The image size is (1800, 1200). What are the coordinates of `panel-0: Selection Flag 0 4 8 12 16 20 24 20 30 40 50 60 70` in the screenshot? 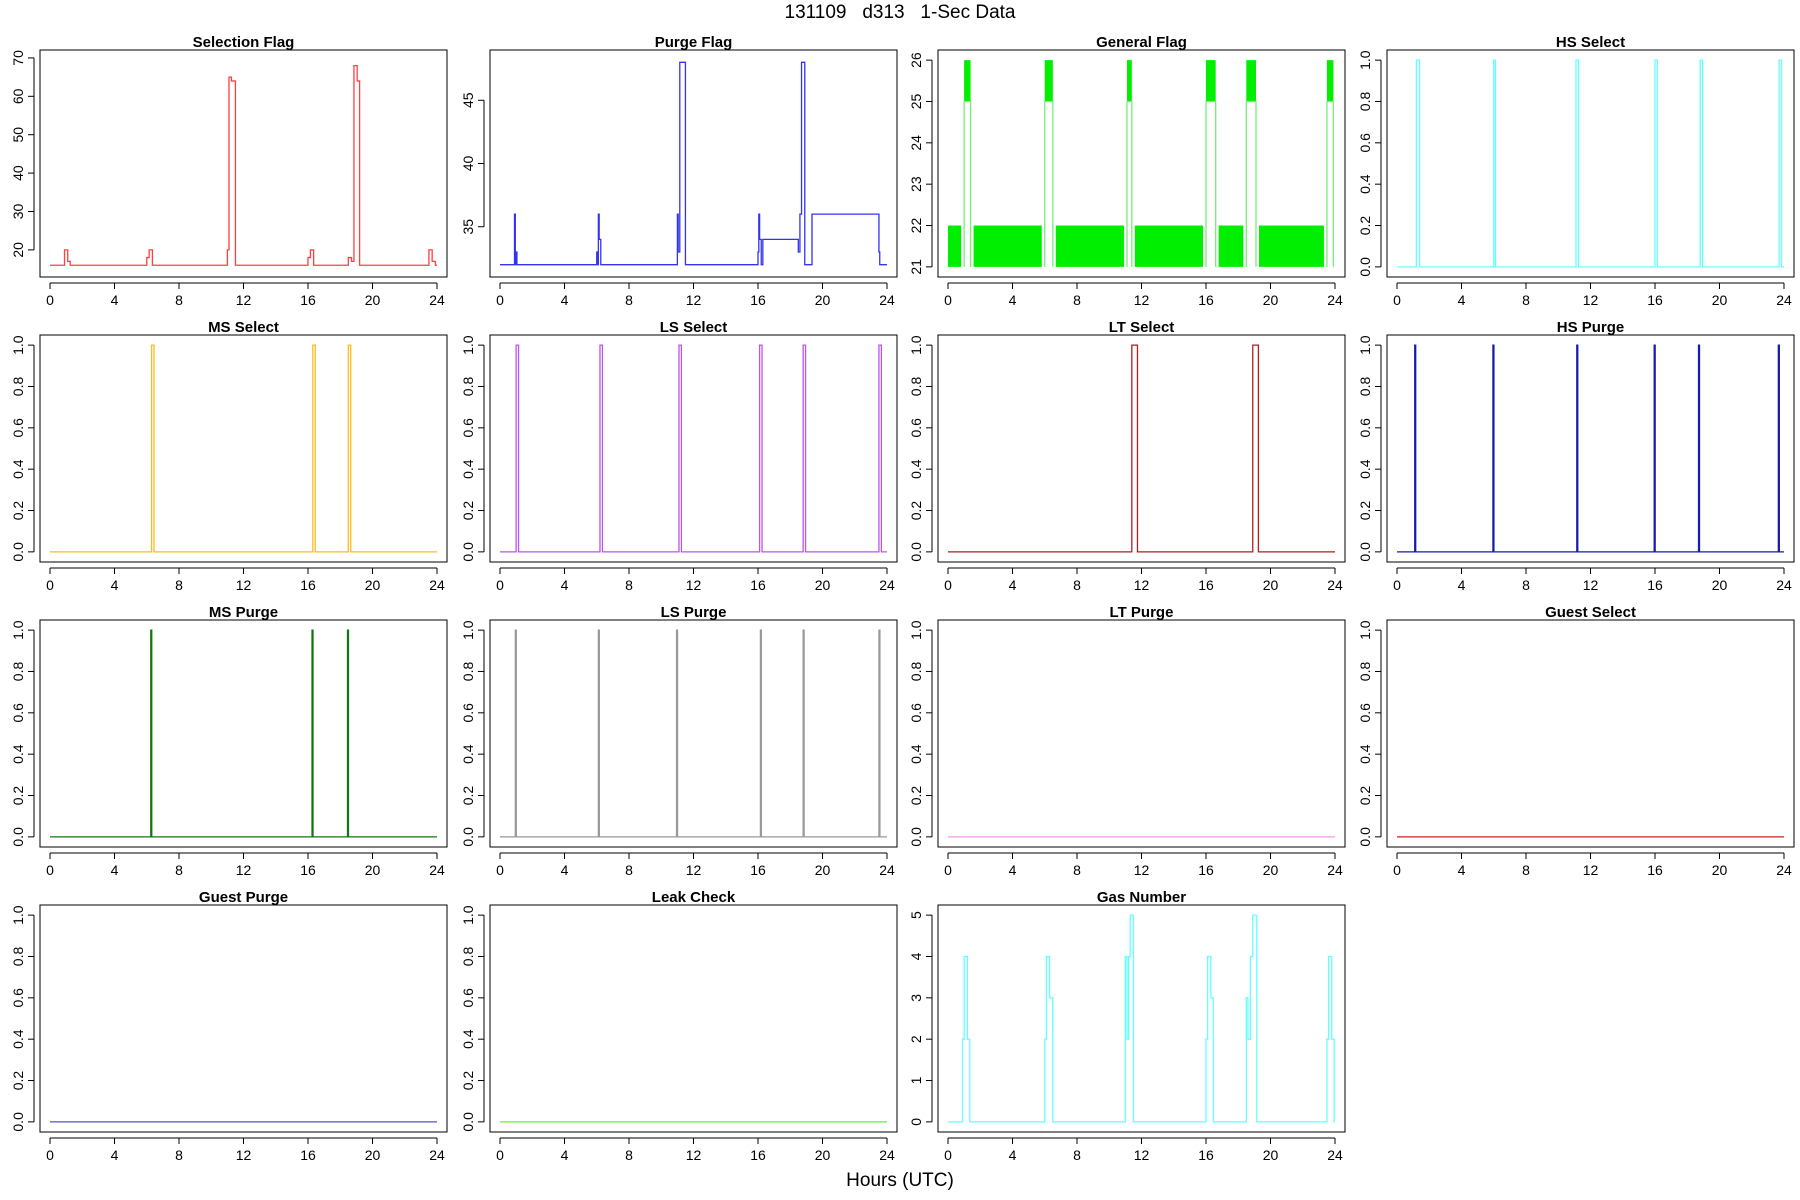 It's located at (229, 171).